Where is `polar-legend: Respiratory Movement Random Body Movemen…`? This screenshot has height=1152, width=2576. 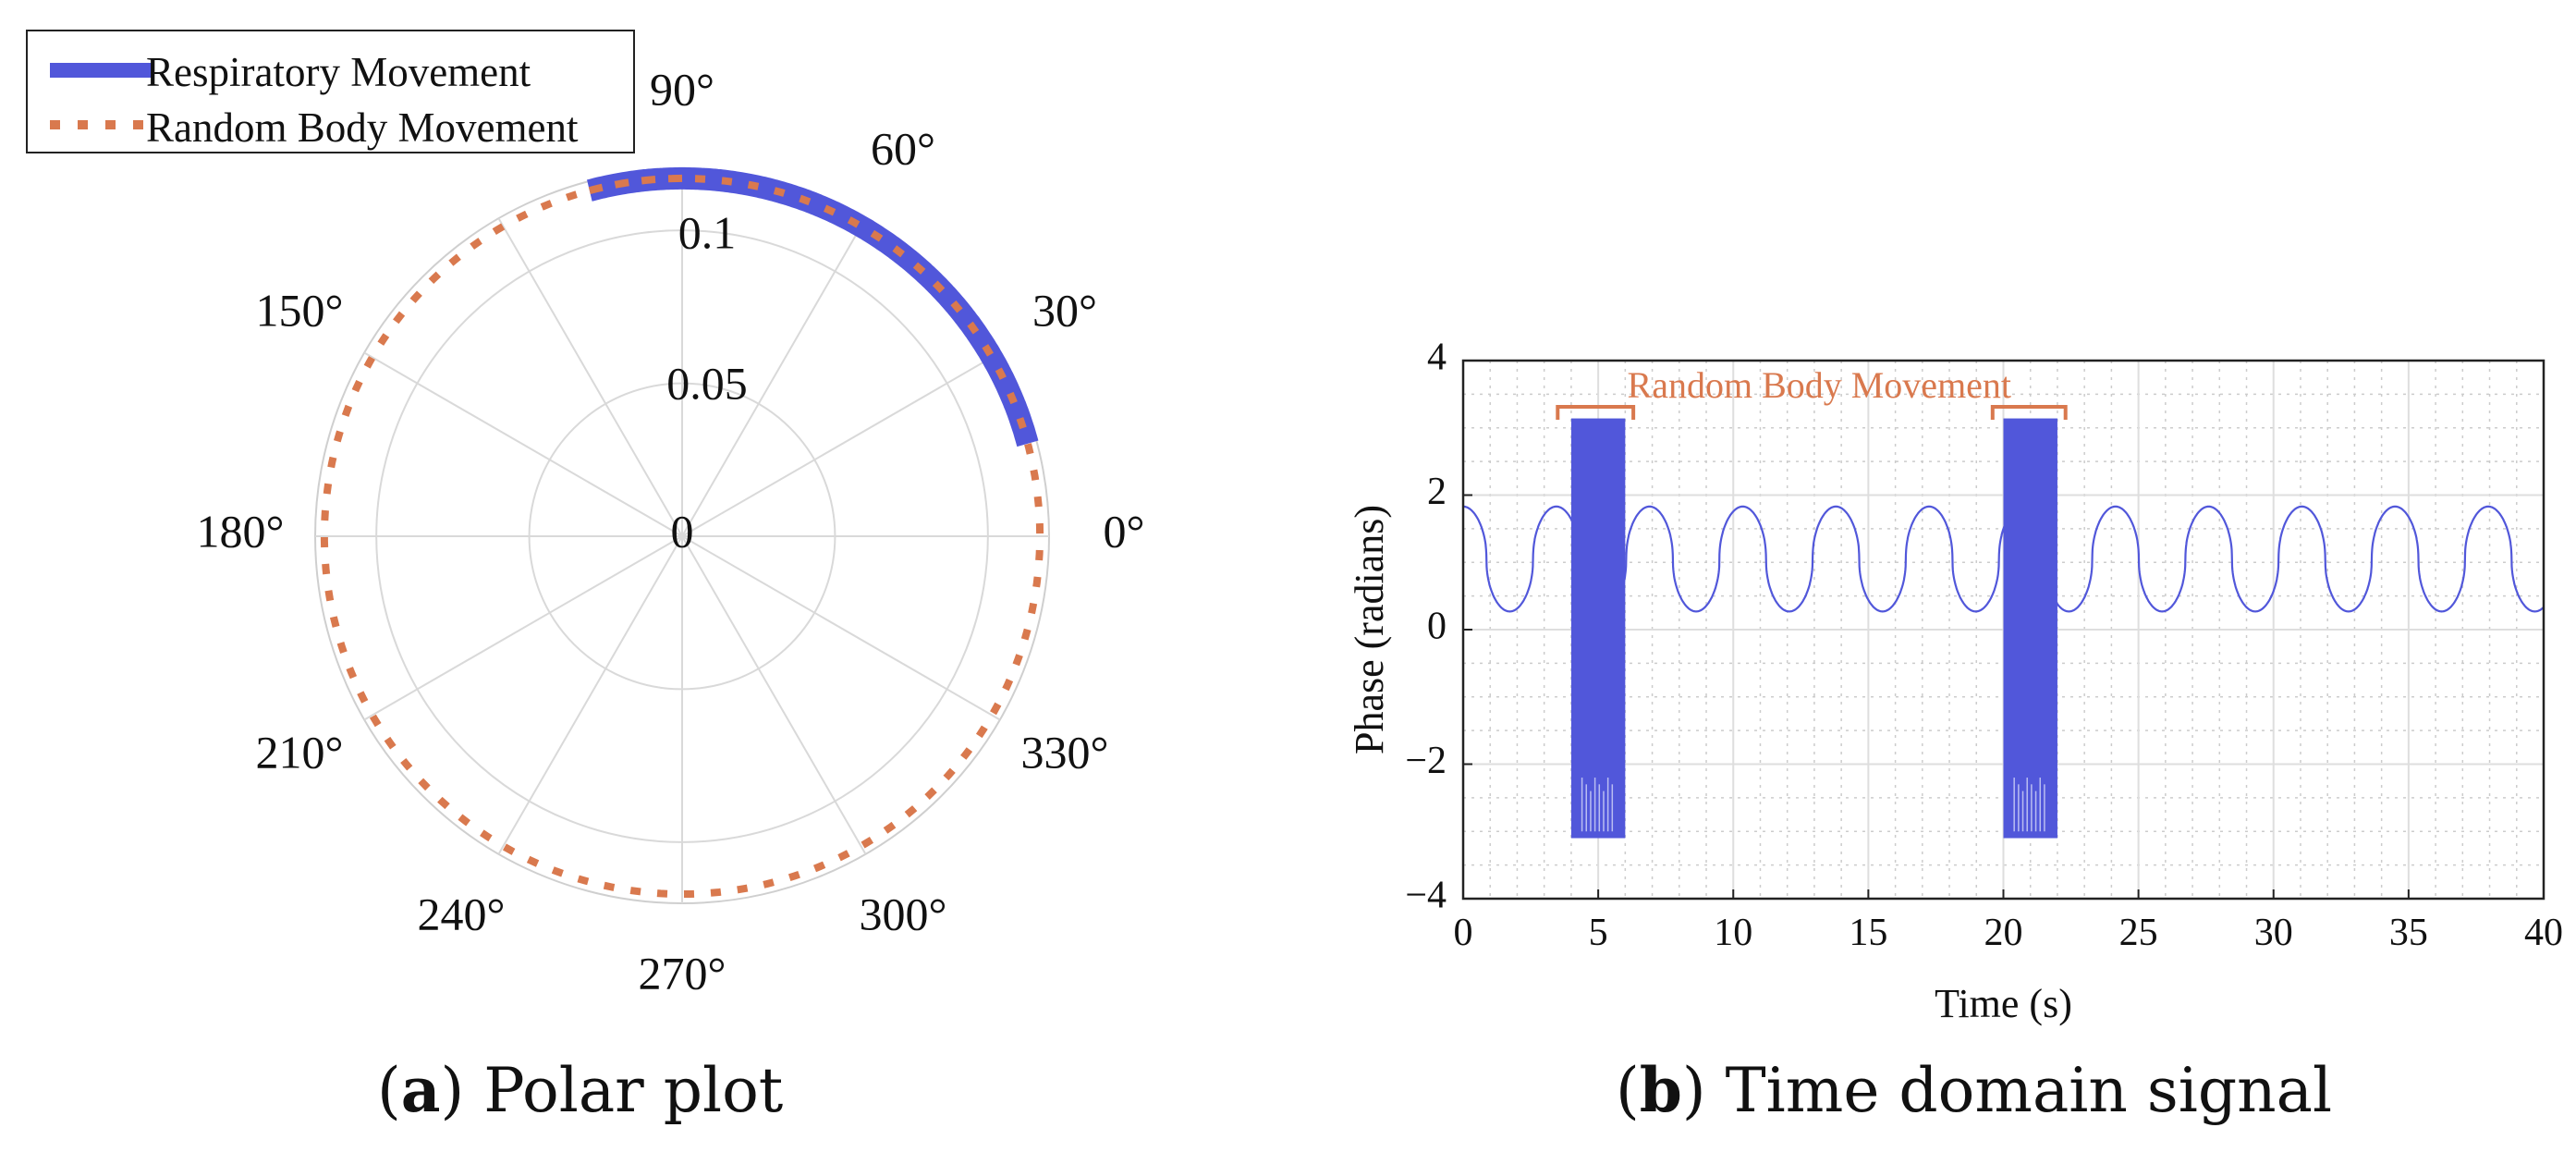 polar-legend: Respiratory Movement Random Body Movemen… is located at coordinates (330, 92).